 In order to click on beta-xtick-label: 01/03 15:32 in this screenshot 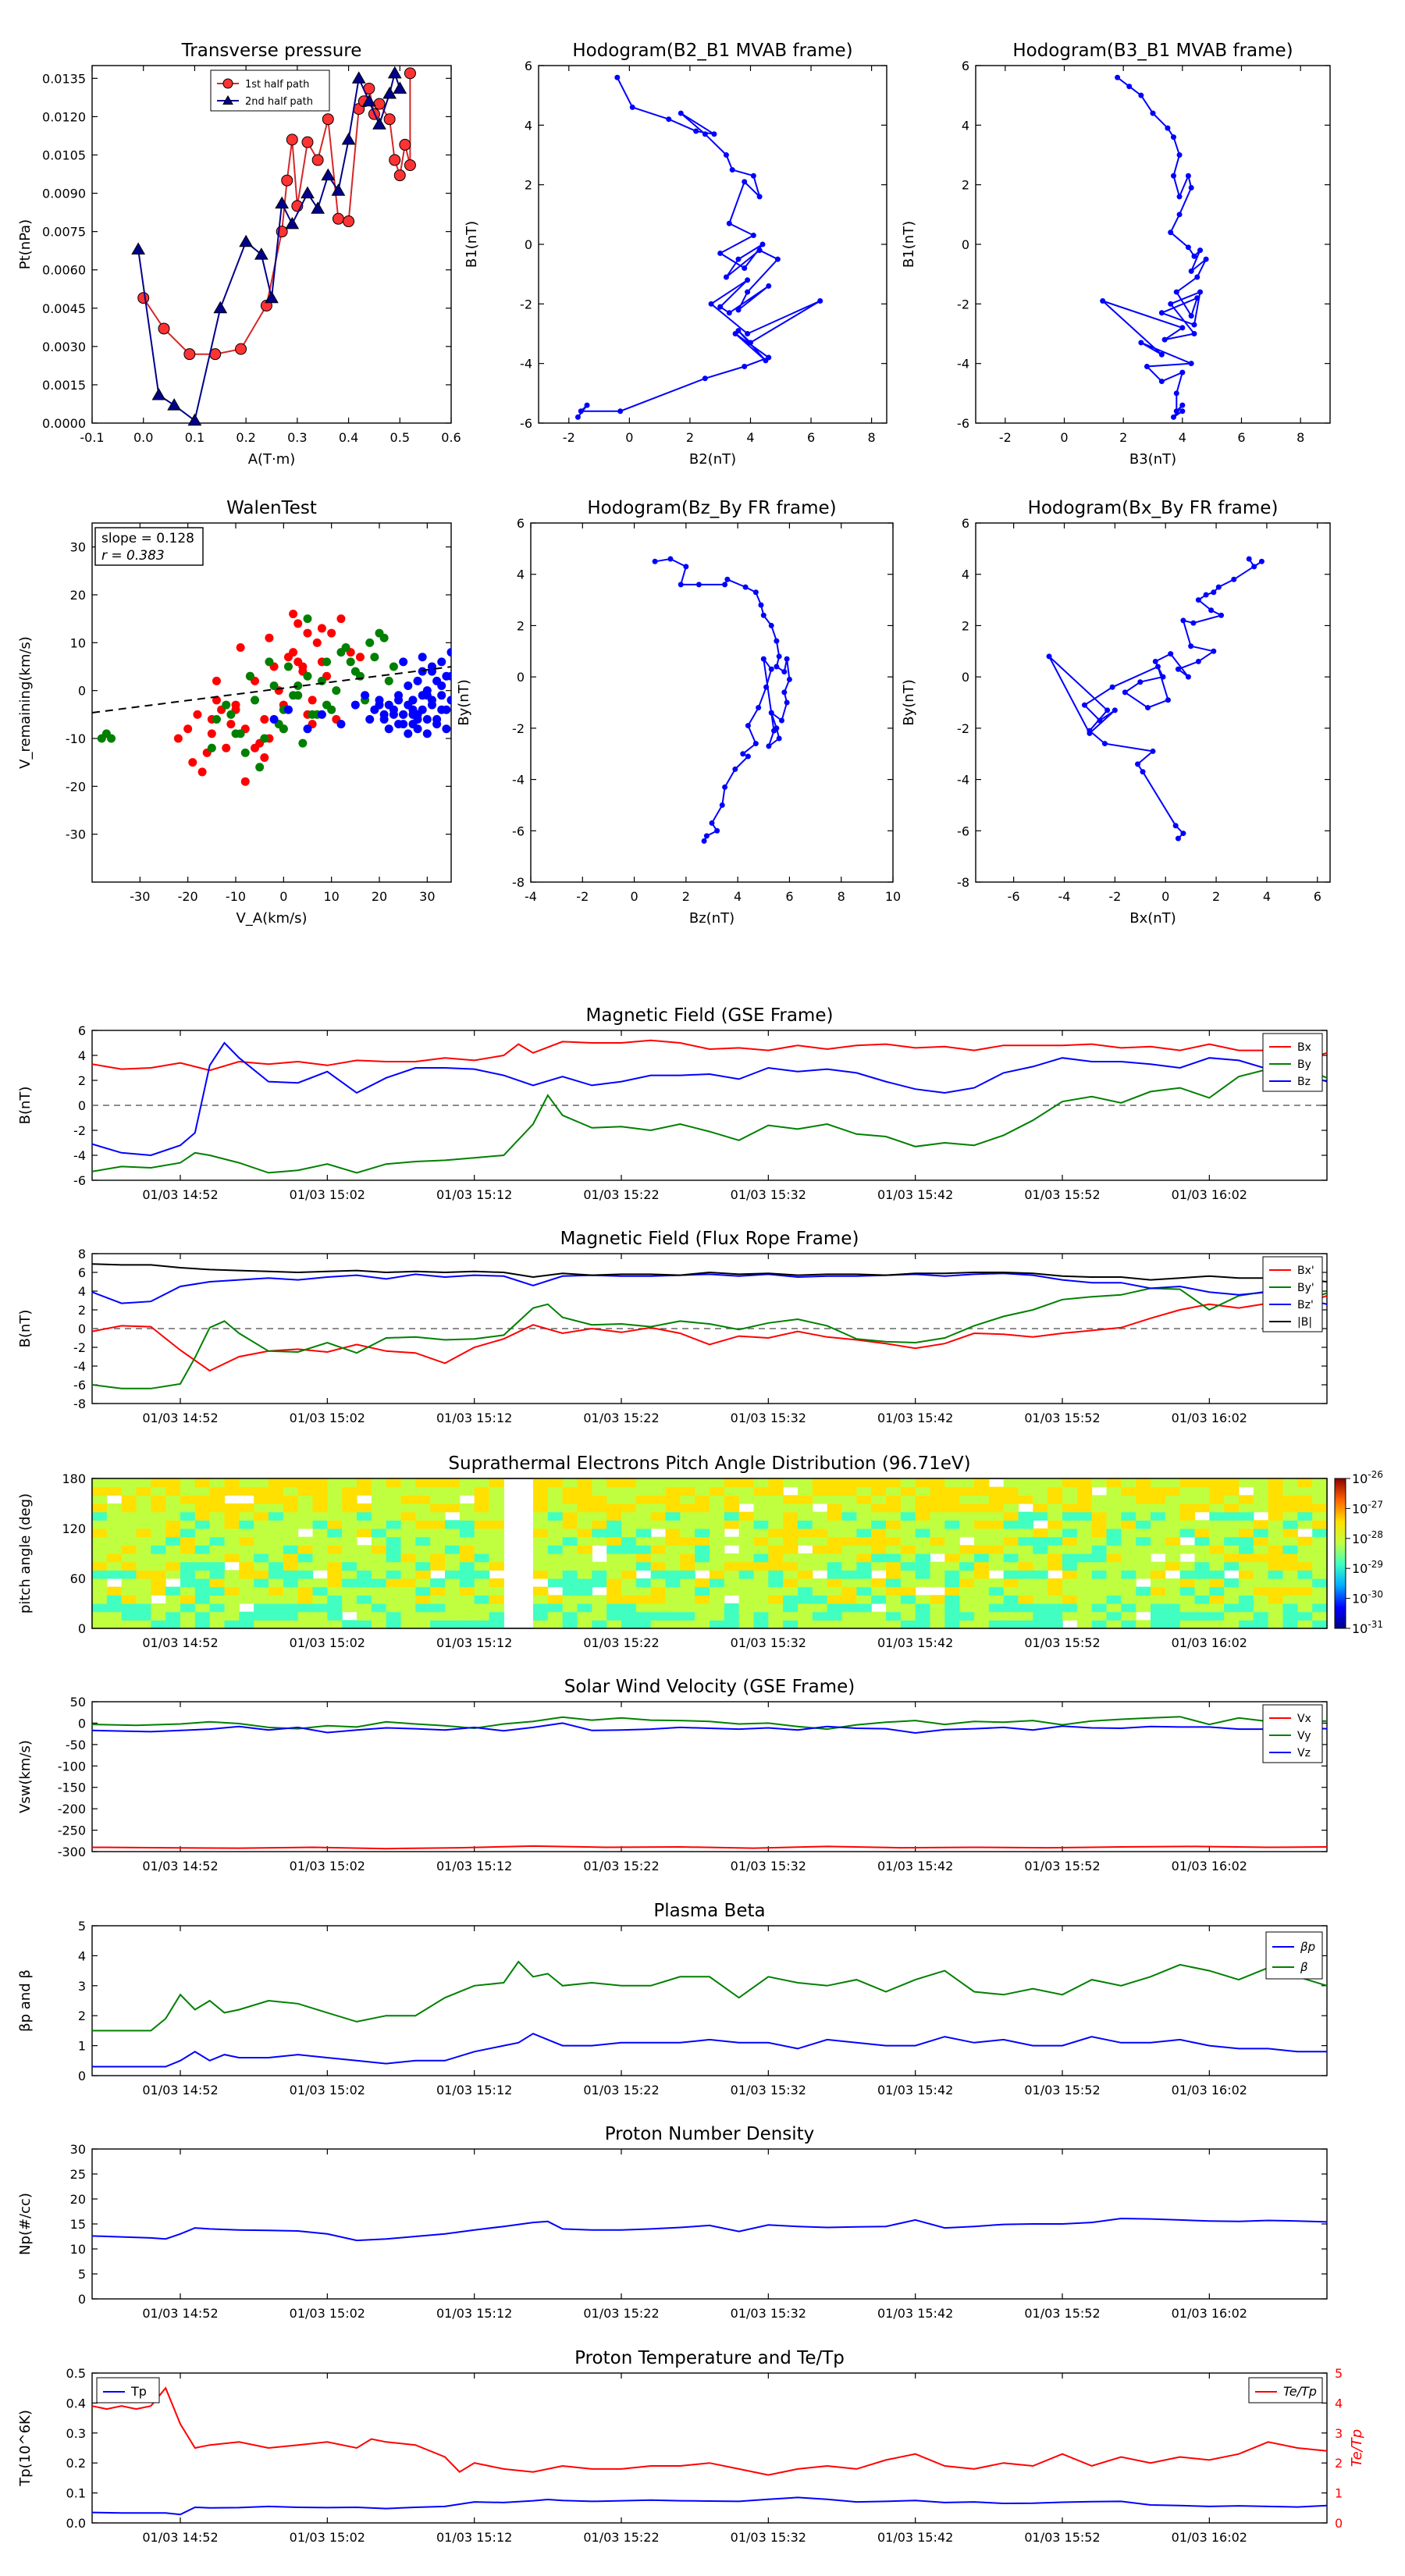, I will do `click(769, 2090)`.